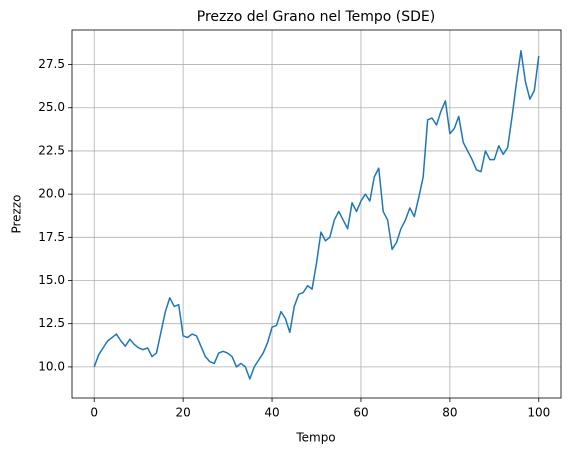 Image resolution: width=576 pixels, height=455 pixels. What do you see at coordinates (51, 323) in the screenshot?
I see `y-tick-label: 12.5` at bounding box center [51, 323].